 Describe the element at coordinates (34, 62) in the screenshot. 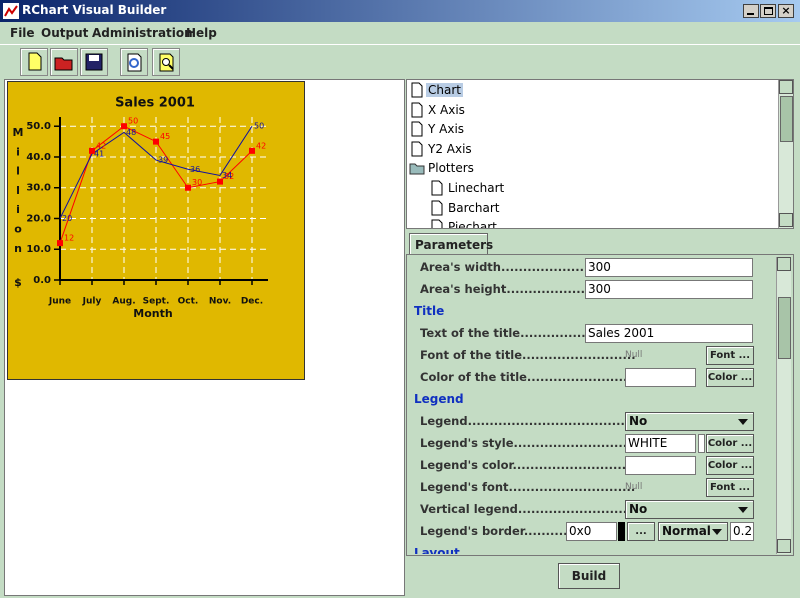

I see `new-button` at that location.